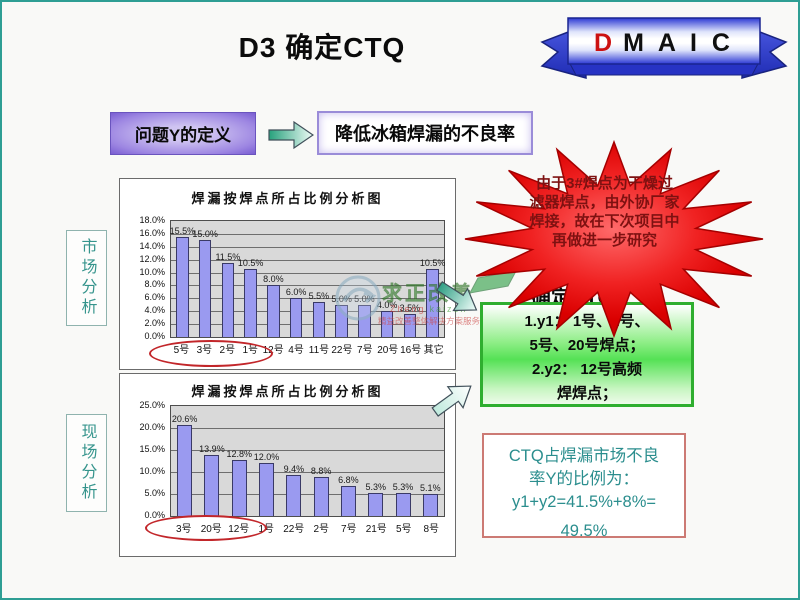 The height and width of the screenshot is (600, 800). What do you see at coordinates (147, 460) in the screenshot?
I see `y-axis: 25.0% 20.0% 15.0% 10.0% 5.0% 0.0%` at bounding box center [147, 460].